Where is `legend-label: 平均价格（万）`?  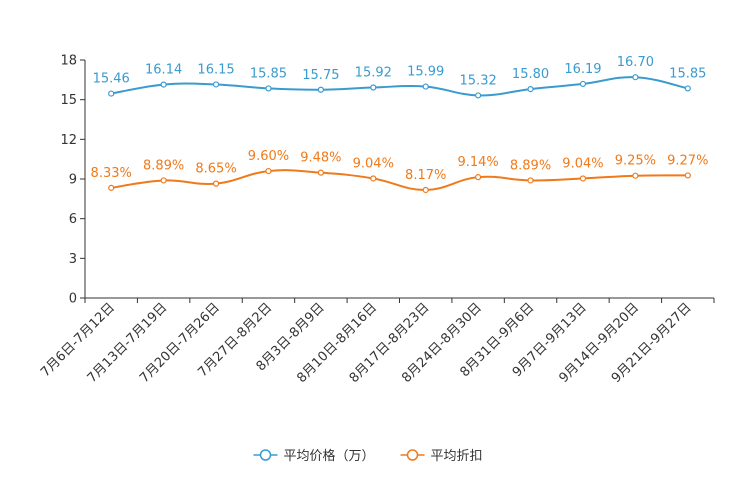
legend-label: 平均价格（万） is located at coordinates (329, 456).